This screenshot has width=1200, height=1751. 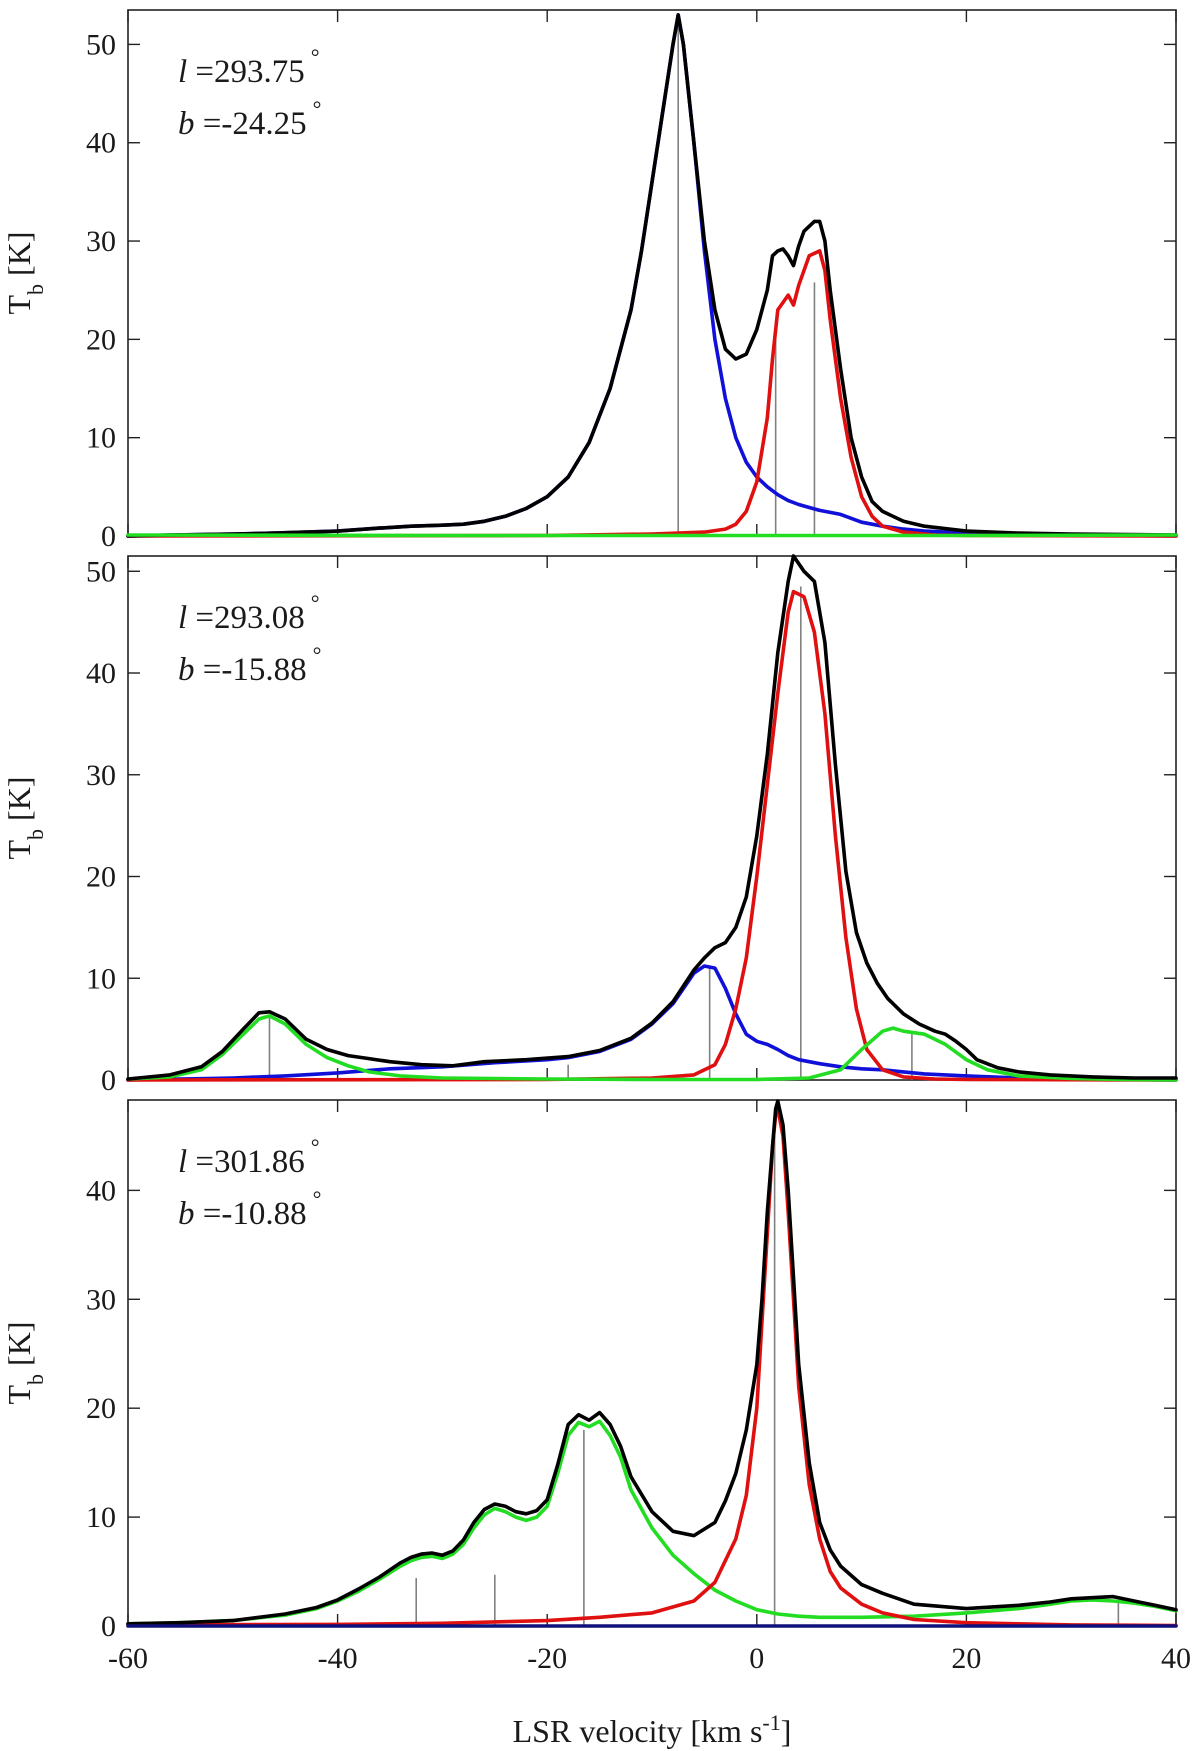 What do you see at coordinates (263, 124) in the screenshot?
I see `coord-b-value: -24.25` at bounding box center [263, 124].